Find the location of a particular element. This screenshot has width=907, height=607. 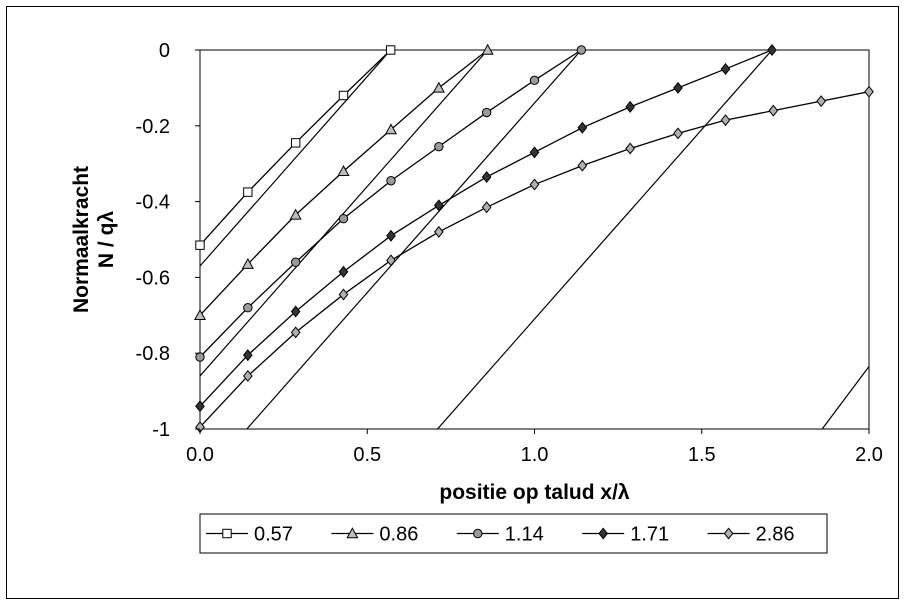

y-axis-label-line1: Normaalkracht is located at coordinates (81, 239).